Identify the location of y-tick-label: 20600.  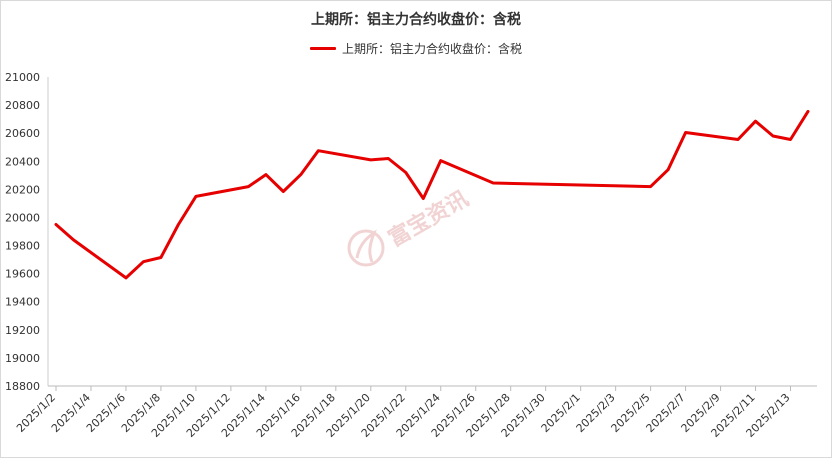
(22, 133).